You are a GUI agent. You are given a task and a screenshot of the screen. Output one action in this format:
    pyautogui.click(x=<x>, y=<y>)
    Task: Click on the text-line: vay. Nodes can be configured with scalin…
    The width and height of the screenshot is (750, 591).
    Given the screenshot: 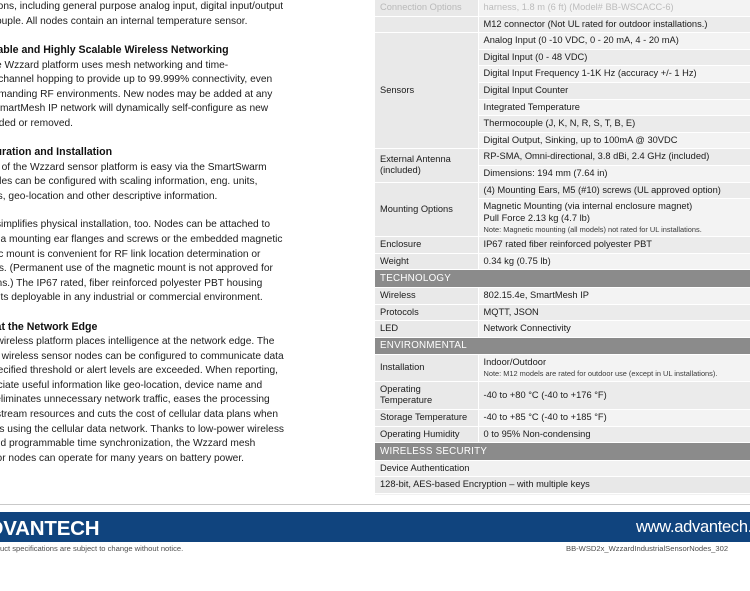 What is the action you would take?
    pyautogui.click(x=129, y=182)
    